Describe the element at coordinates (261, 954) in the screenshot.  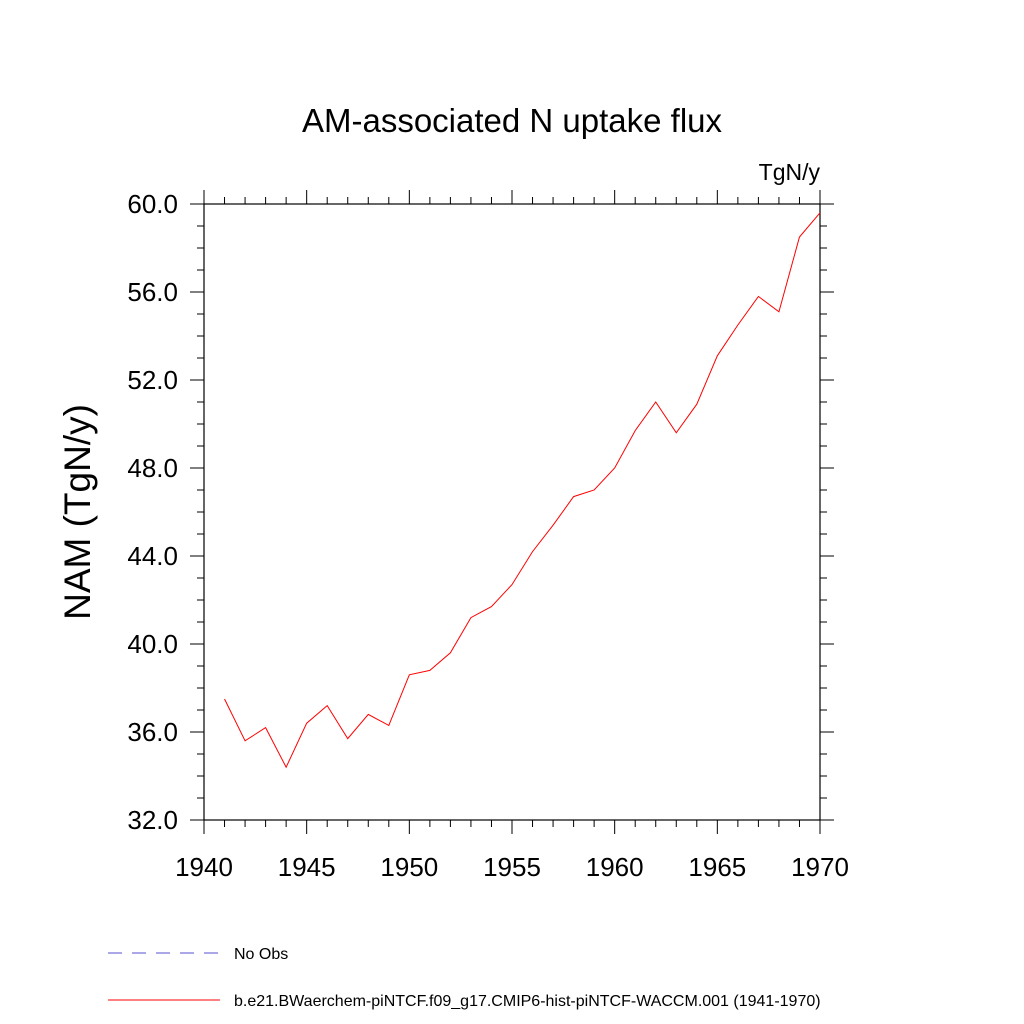
I see `legend-label-no-obs: No Obs` at that location.